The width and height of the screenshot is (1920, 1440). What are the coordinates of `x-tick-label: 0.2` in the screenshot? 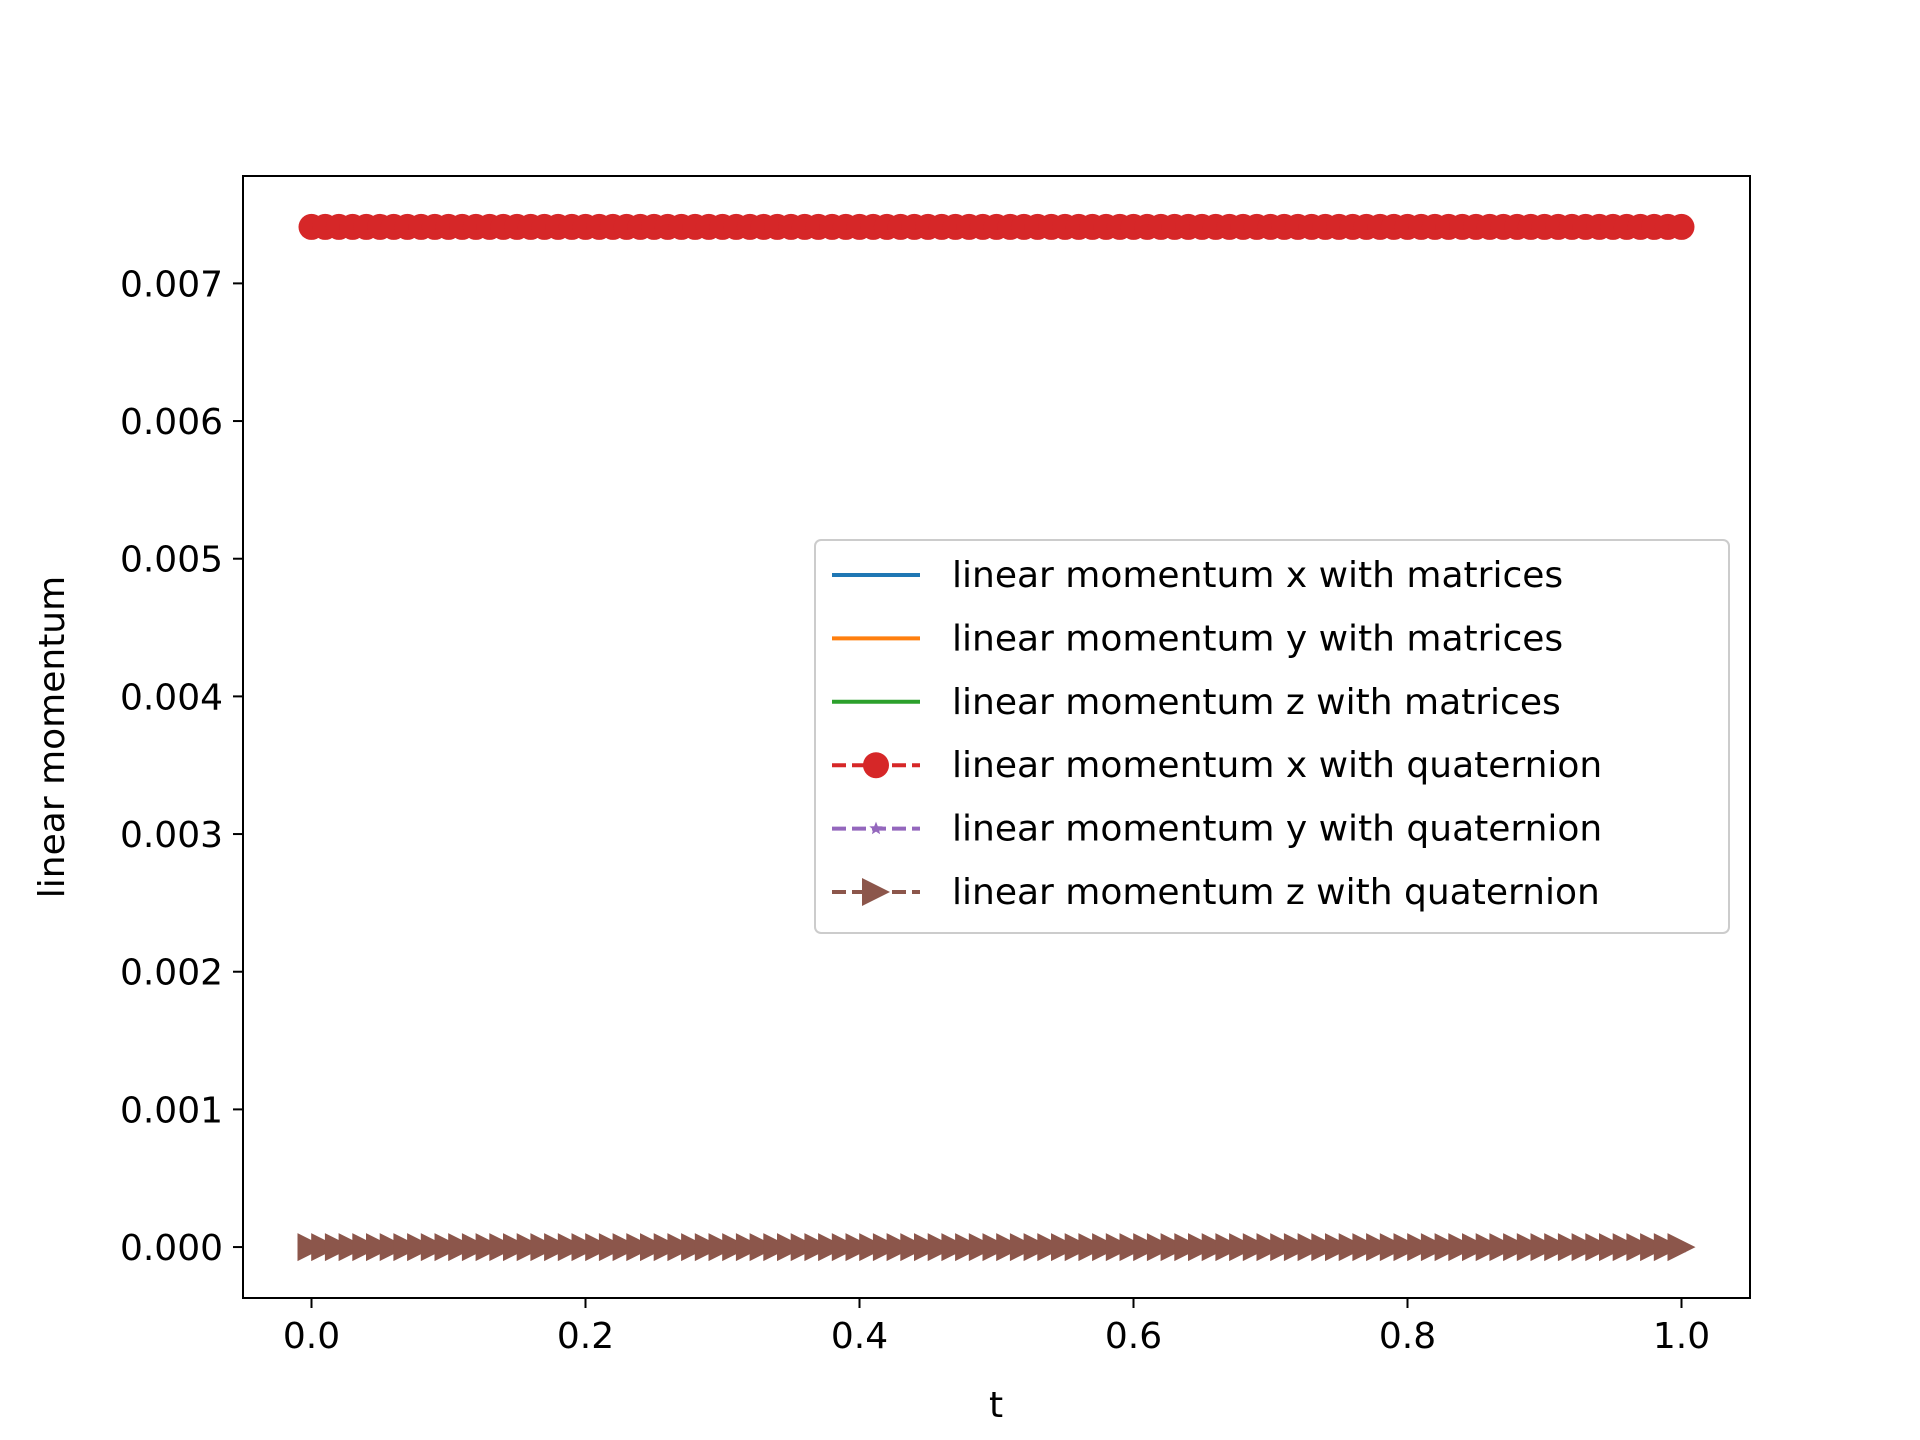 It's located at (585, 1336).